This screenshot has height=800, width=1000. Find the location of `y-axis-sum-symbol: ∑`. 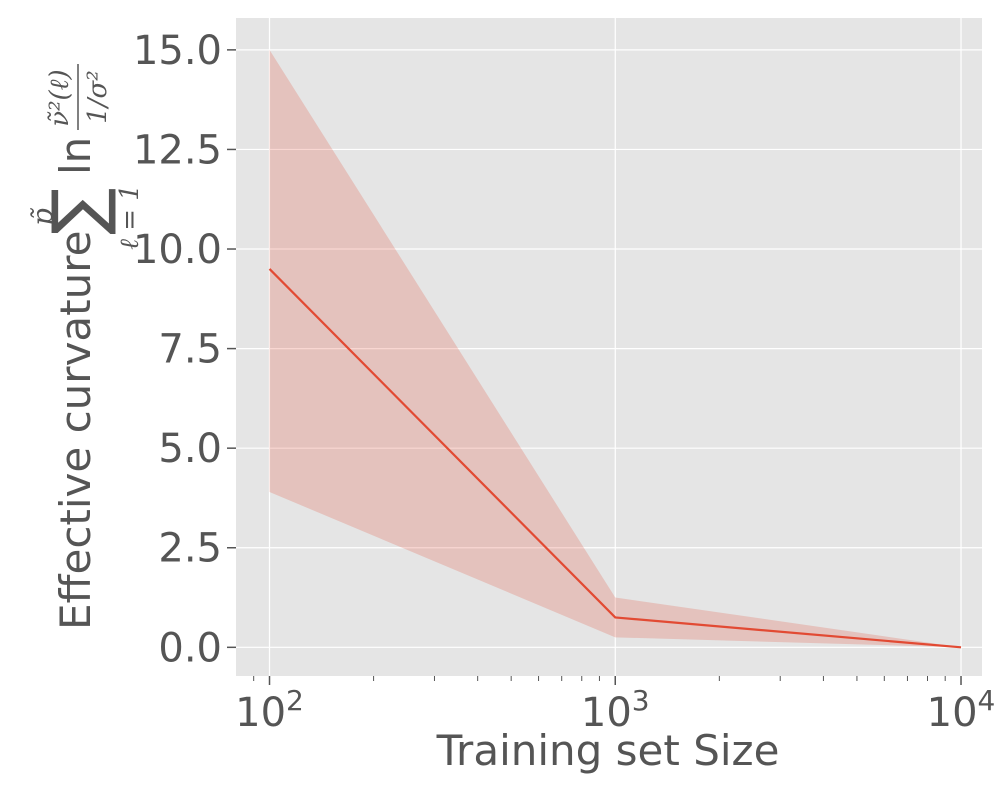

y-axis-sum-symbol: ∑ is located at coordinates (78, 211).